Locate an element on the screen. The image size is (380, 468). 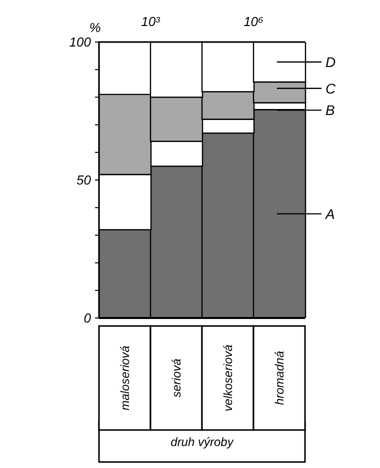
y-tick-label: 100 is located at coordinates (80, 42).